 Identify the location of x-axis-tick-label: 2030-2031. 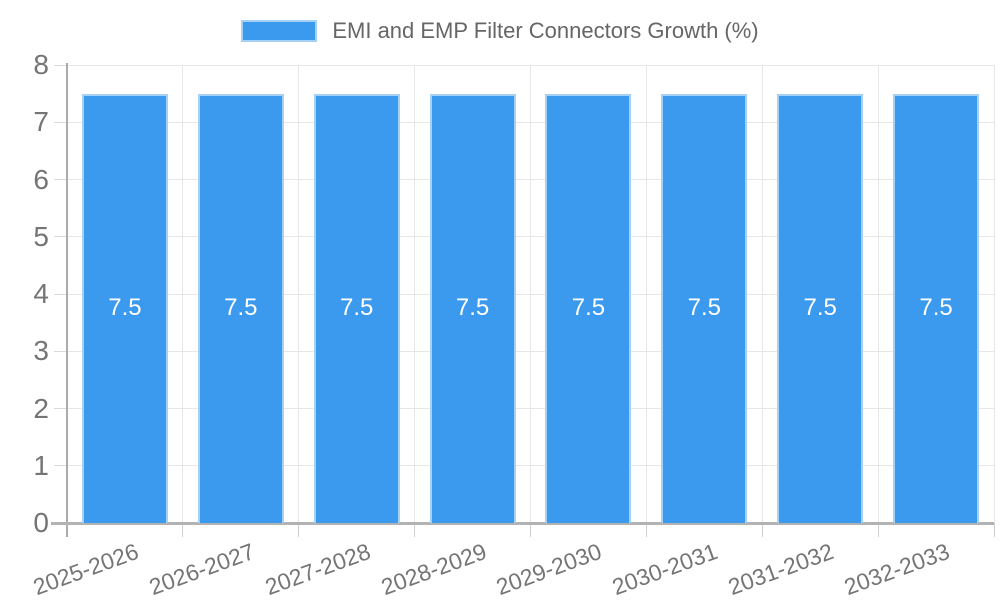
(665, 569).